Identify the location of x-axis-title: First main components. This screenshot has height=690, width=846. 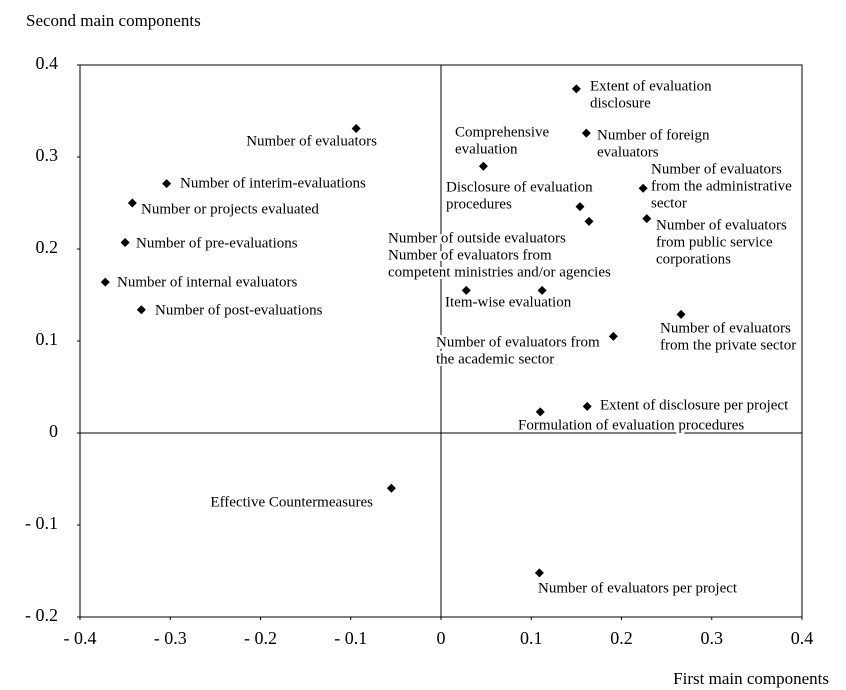
(751, 678).